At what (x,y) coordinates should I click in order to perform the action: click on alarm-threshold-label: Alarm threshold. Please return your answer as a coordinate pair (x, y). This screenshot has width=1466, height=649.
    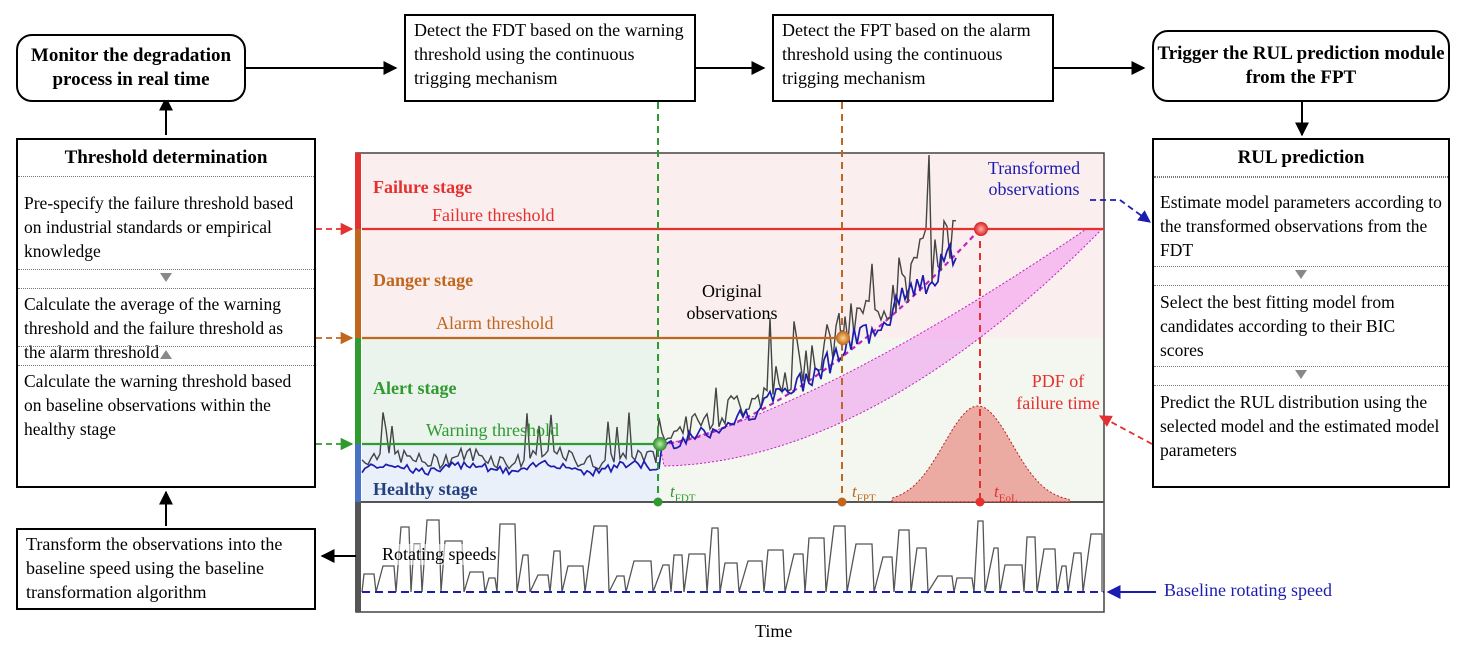
    Looking at the image, I should click on (495, 323).